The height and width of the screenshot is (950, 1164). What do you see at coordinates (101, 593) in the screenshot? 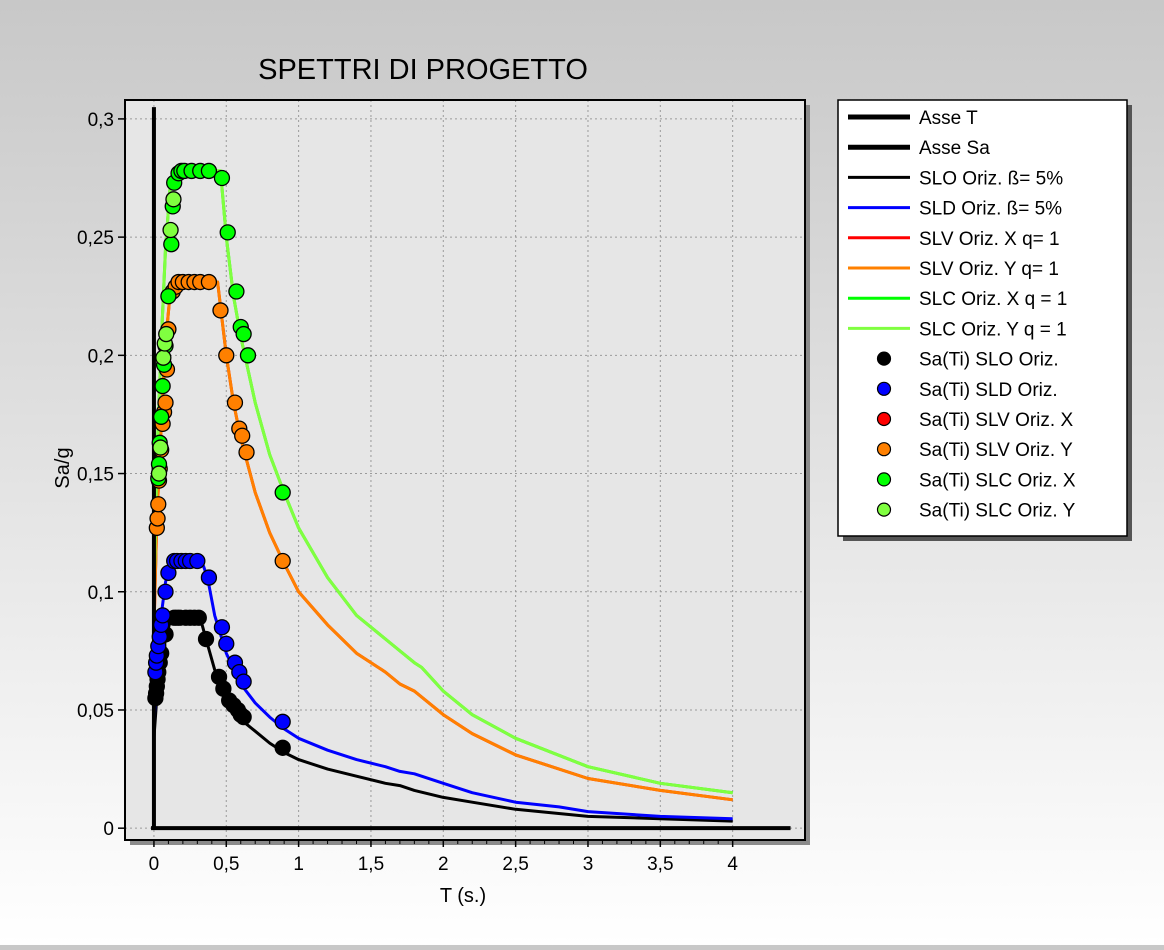
I see `y-tick-label: 0,1` at bounding box center [101, 593].